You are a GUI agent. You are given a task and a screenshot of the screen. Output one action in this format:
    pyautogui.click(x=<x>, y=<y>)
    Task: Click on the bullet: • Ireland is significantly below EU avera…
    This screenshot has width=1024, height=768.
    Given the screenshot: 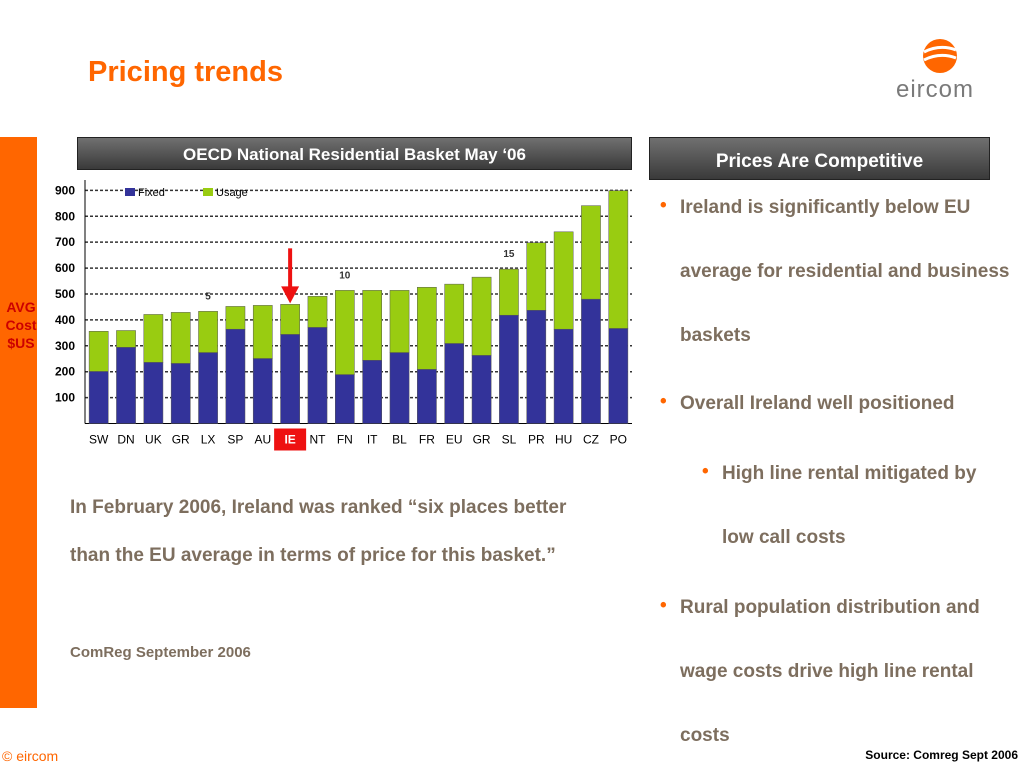 What is the action you would take?
    pyautogui.click(x=837, y=272)
    